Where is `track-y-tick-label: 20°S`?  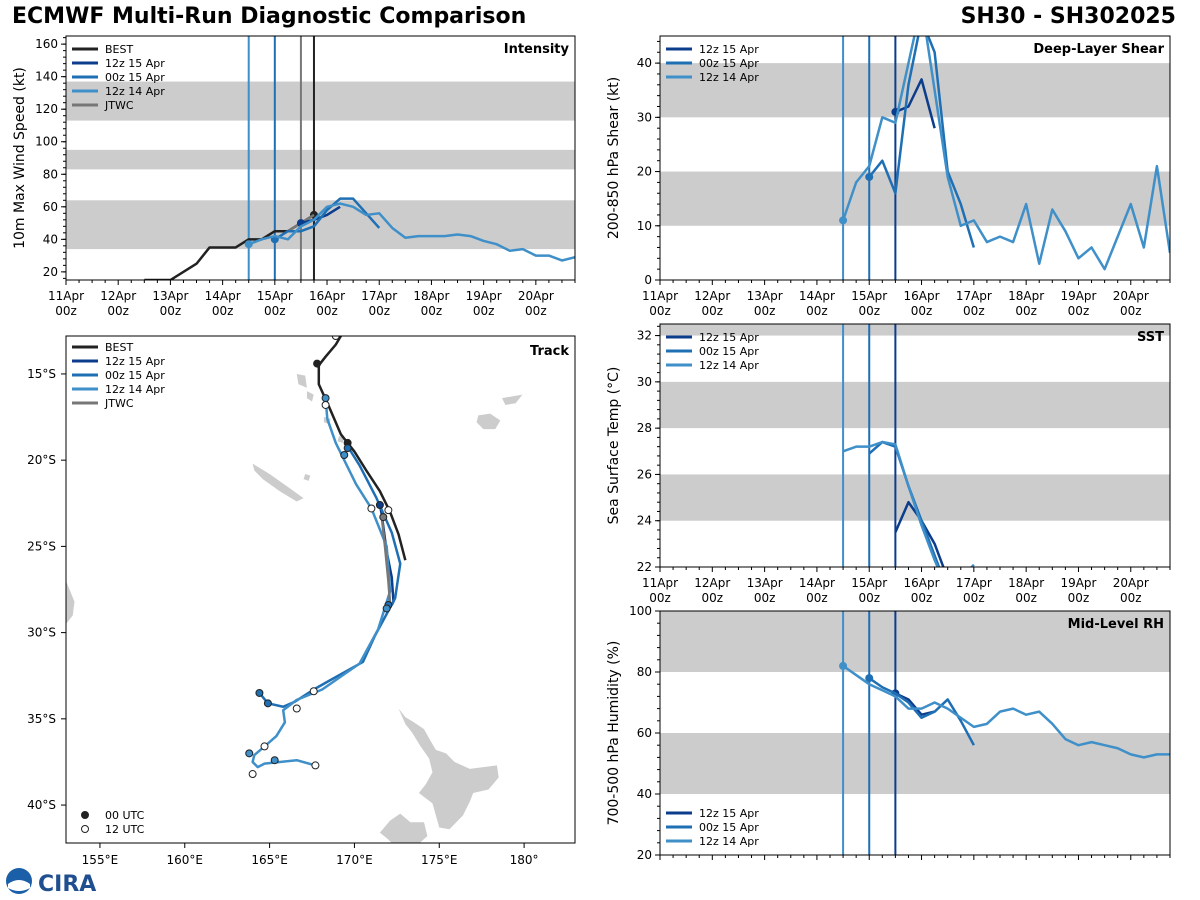 track-y-tick-label: 20°S is located at coordinates (41, 460).